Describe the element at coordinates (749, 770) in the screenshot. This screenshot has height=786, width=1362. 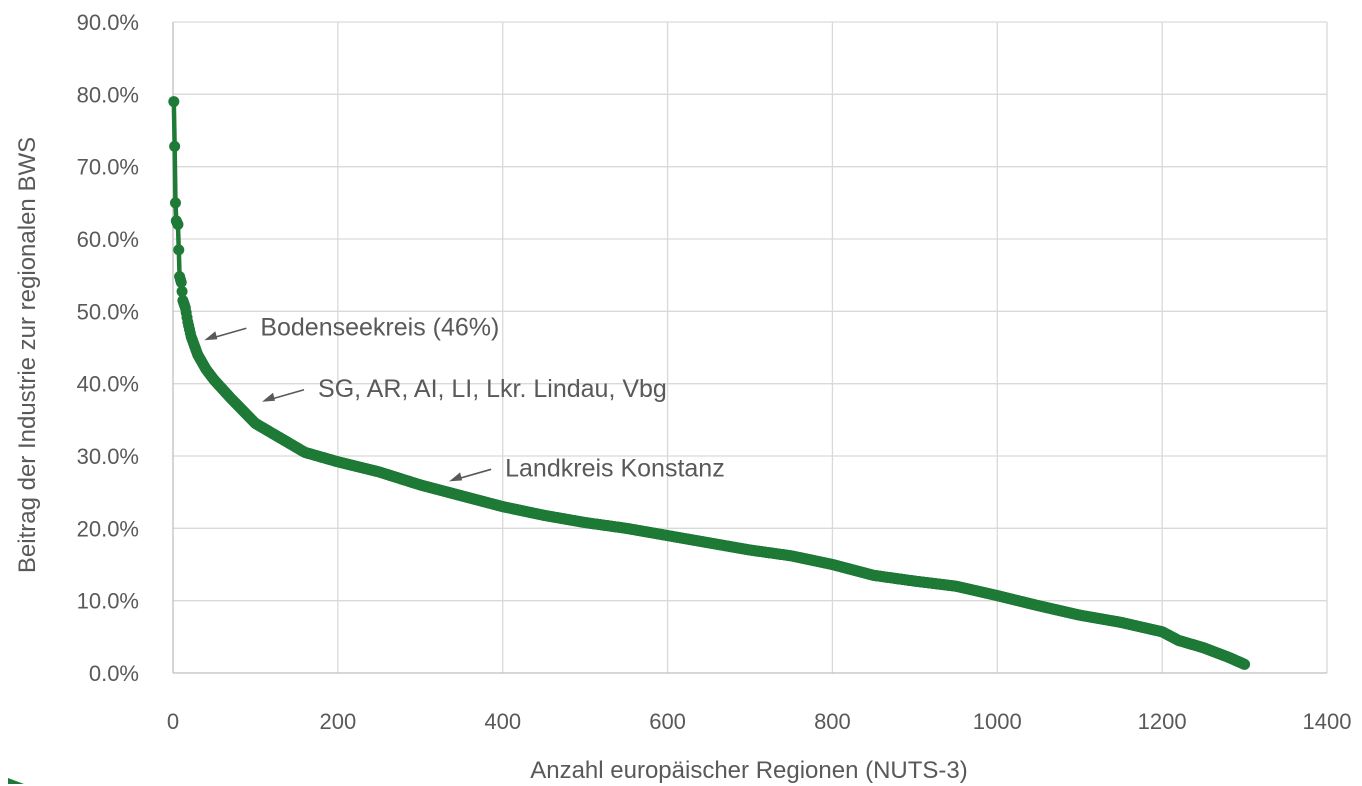
I see `x-axis-label: Anzahl europäischer Regionen (NUTS-3)` at that location.